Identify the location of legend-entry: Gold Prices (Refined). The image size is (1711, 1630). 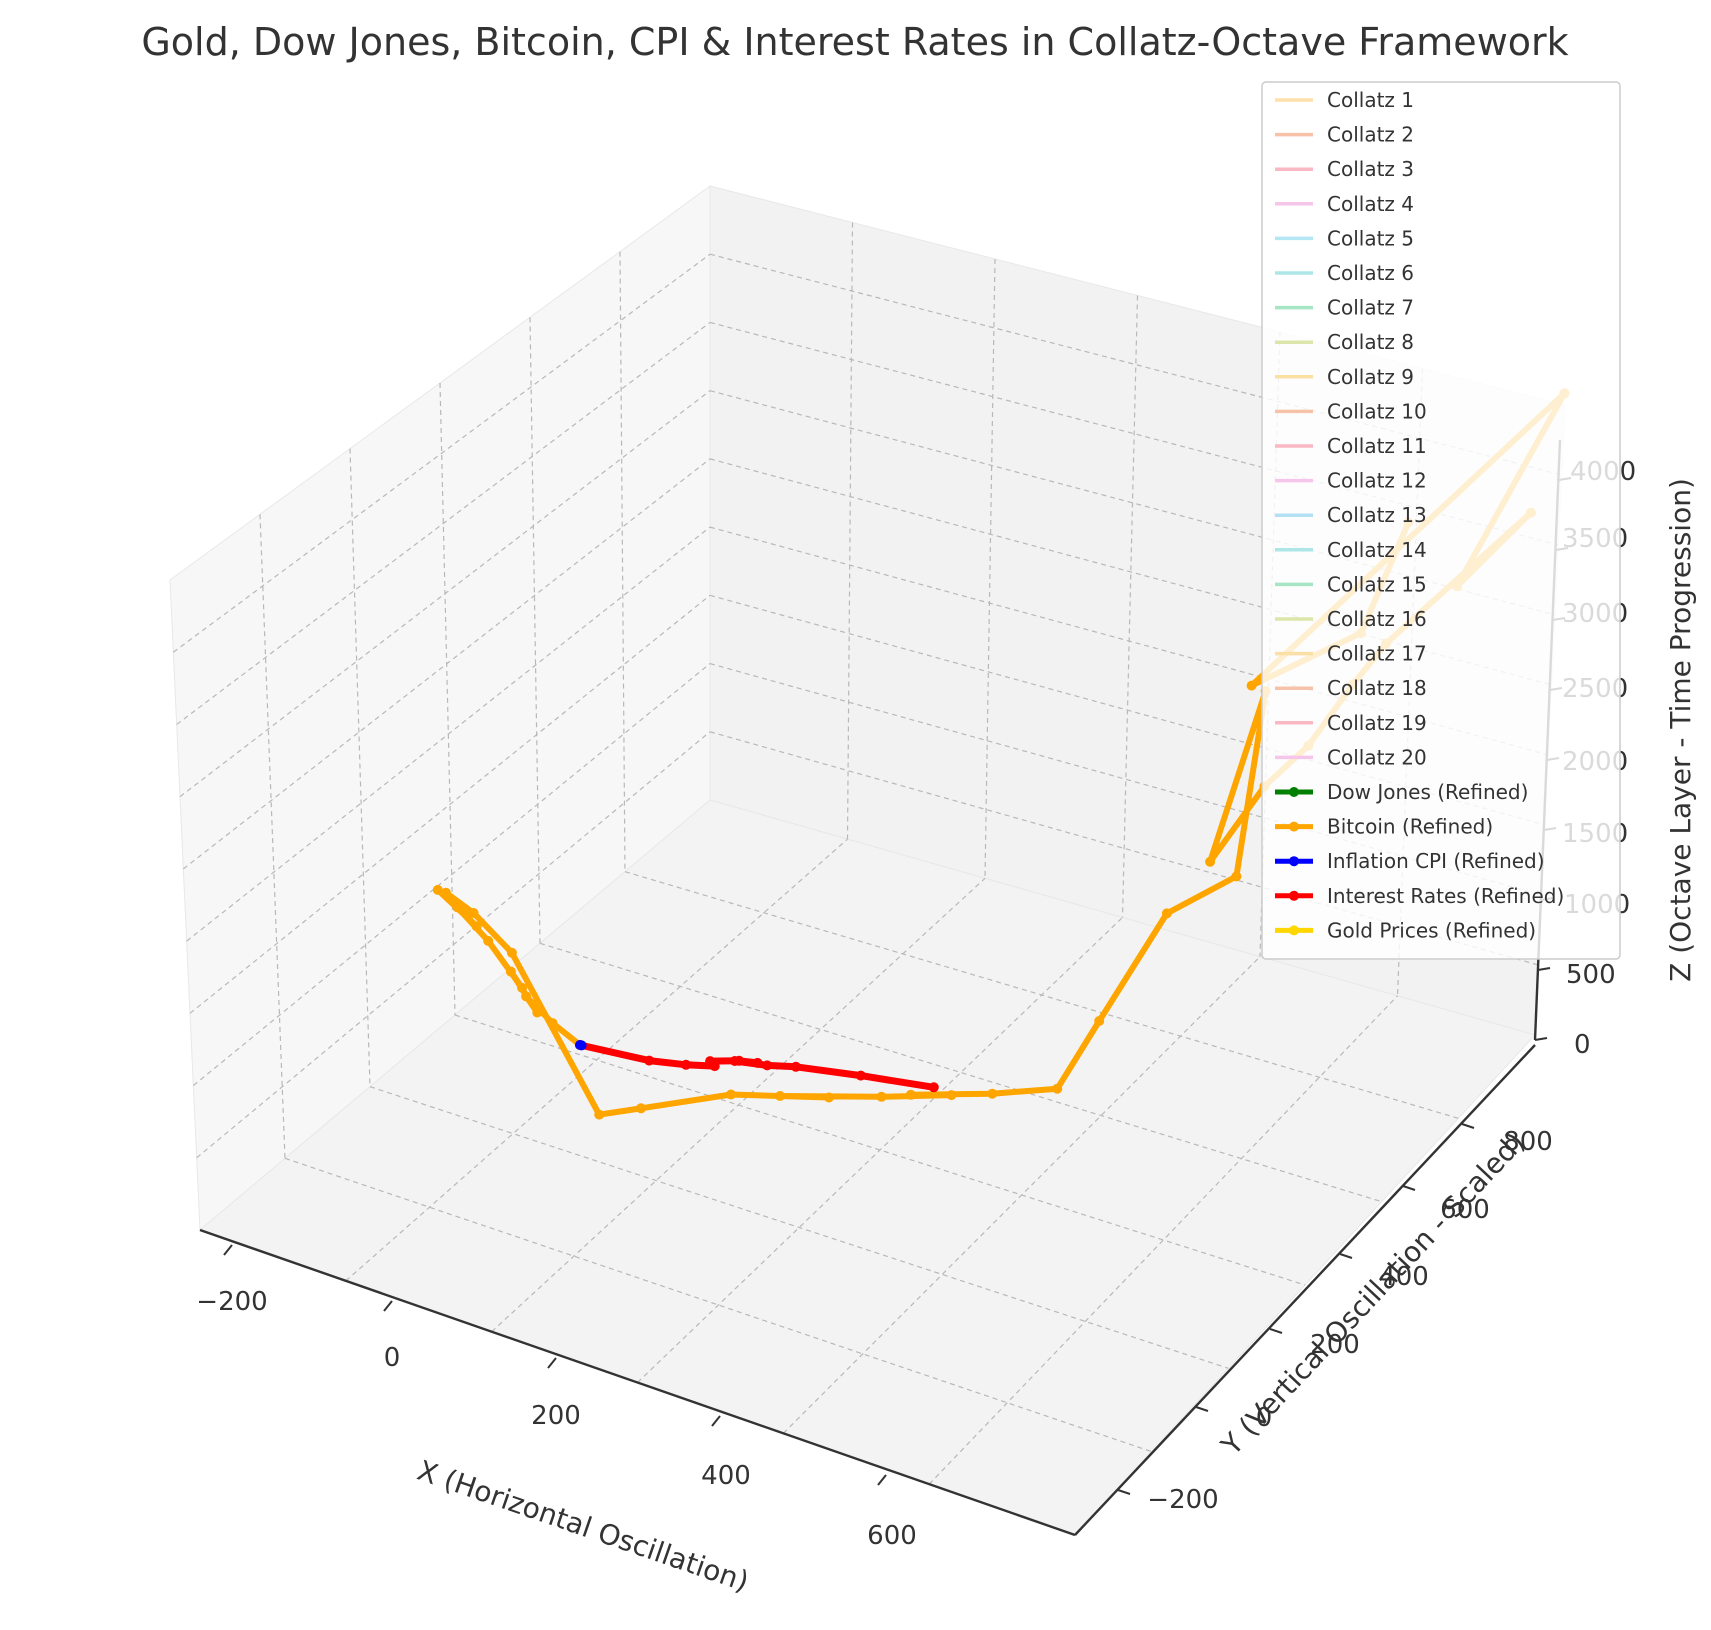
(1405, 930).